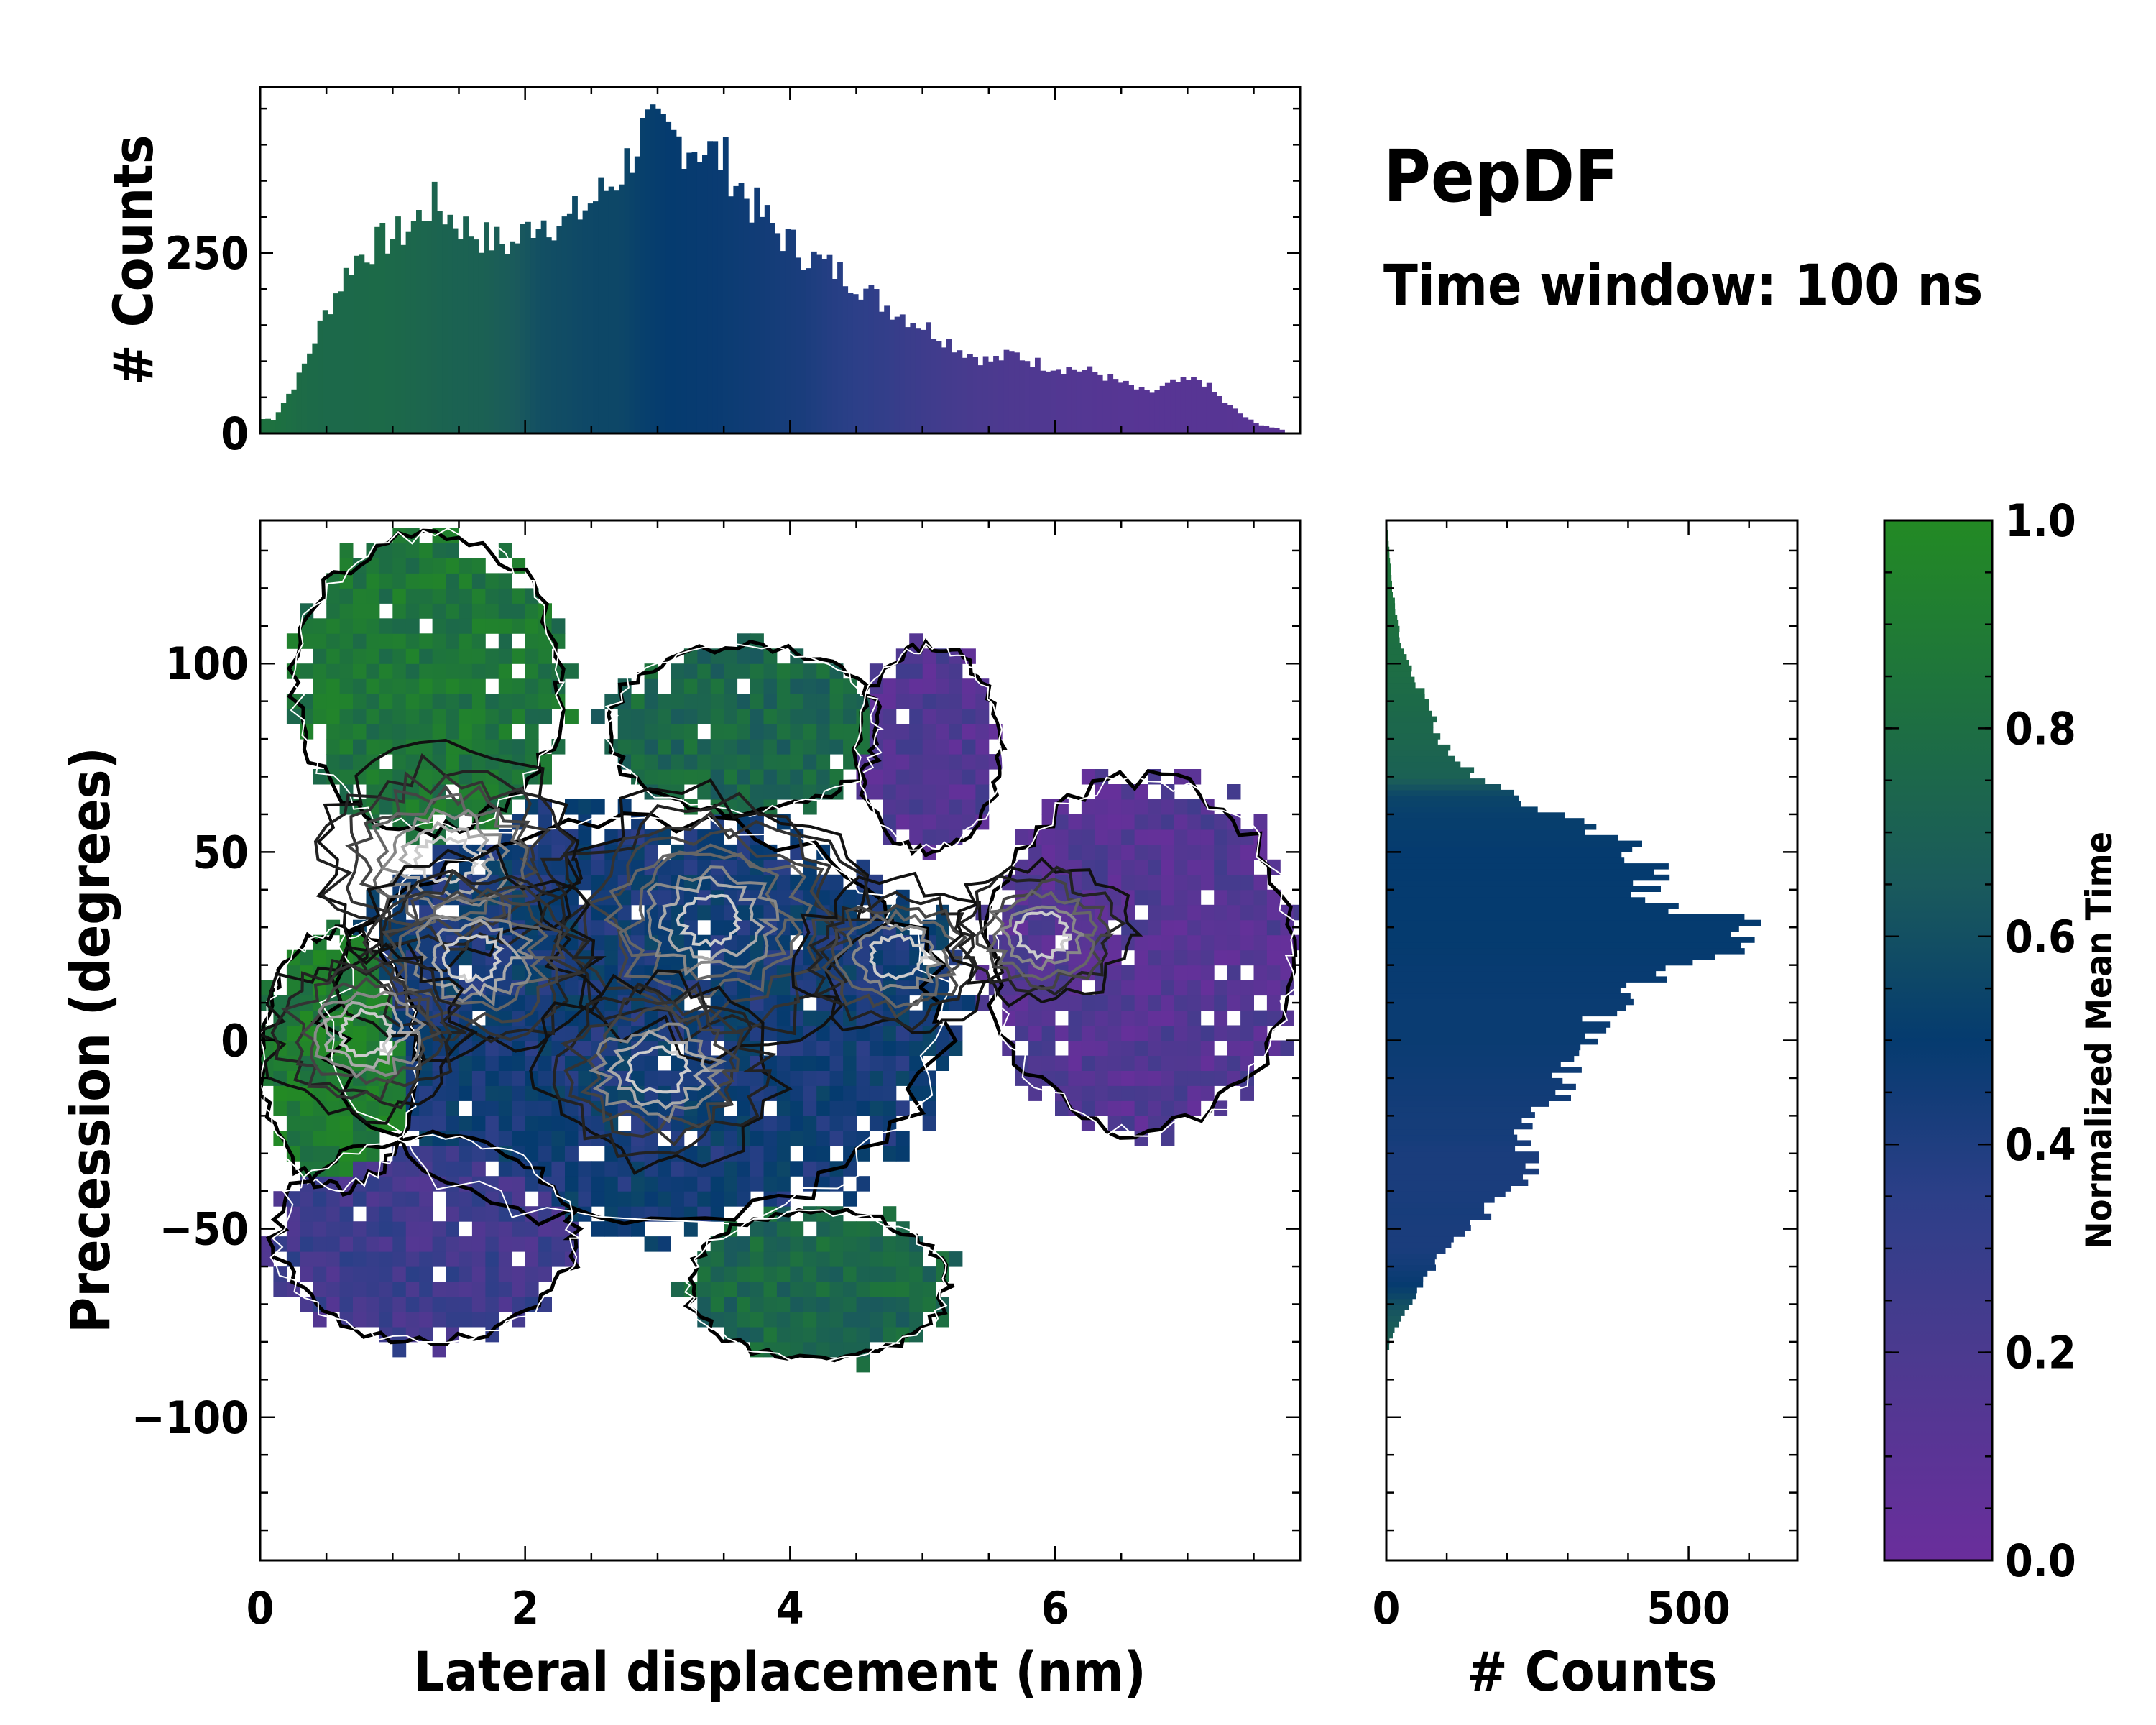 The width and height of the screenshot is (2156, 1725). What do you see at coordinates (779, 1671) in the screenshot?
I see `main-xlabel: Lateral displacement (nm)` at bounding box center [779, 1671].